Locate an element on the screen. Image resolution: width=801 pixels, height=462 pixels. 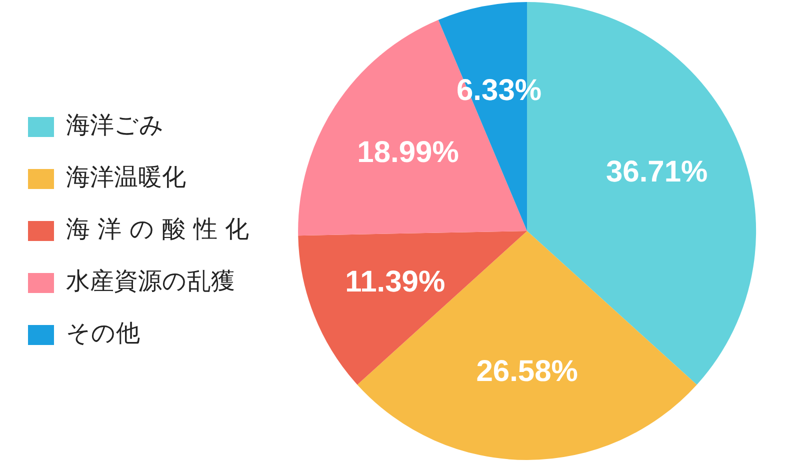
data-label: 18.99% is located at coordinates (408, 152).